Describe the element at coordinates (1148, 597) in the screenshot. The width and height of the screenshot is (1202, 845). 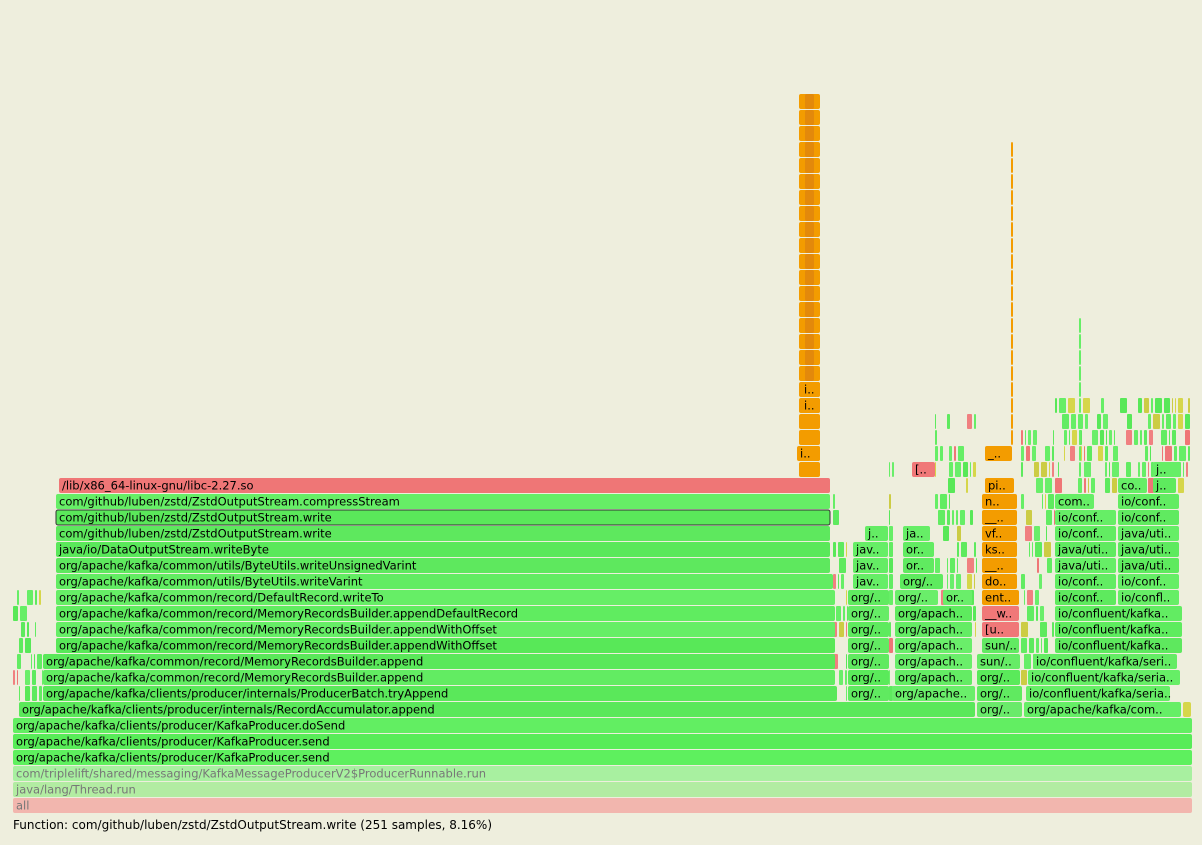
I see `frame-46: io/confl..io/confl..` at that location.